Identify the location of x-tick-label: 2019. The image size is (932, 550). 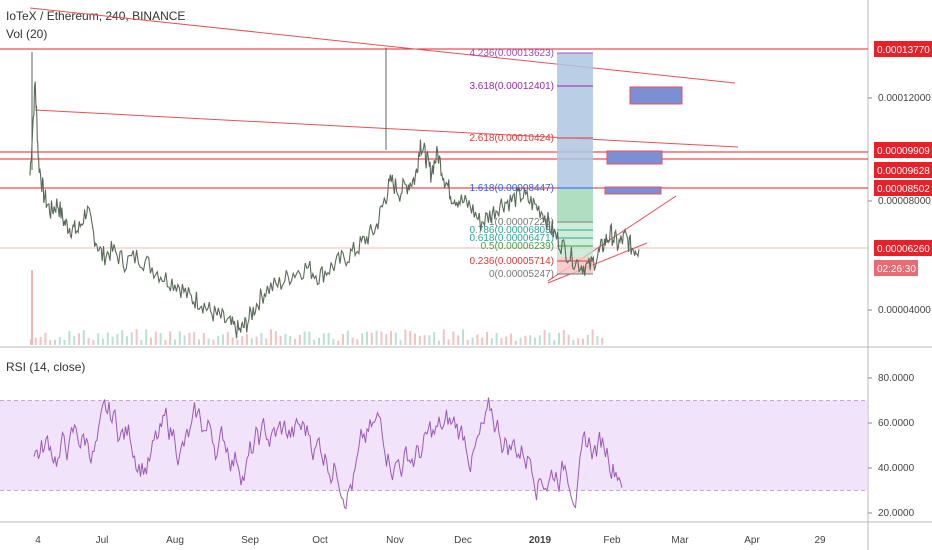
(540, 540).